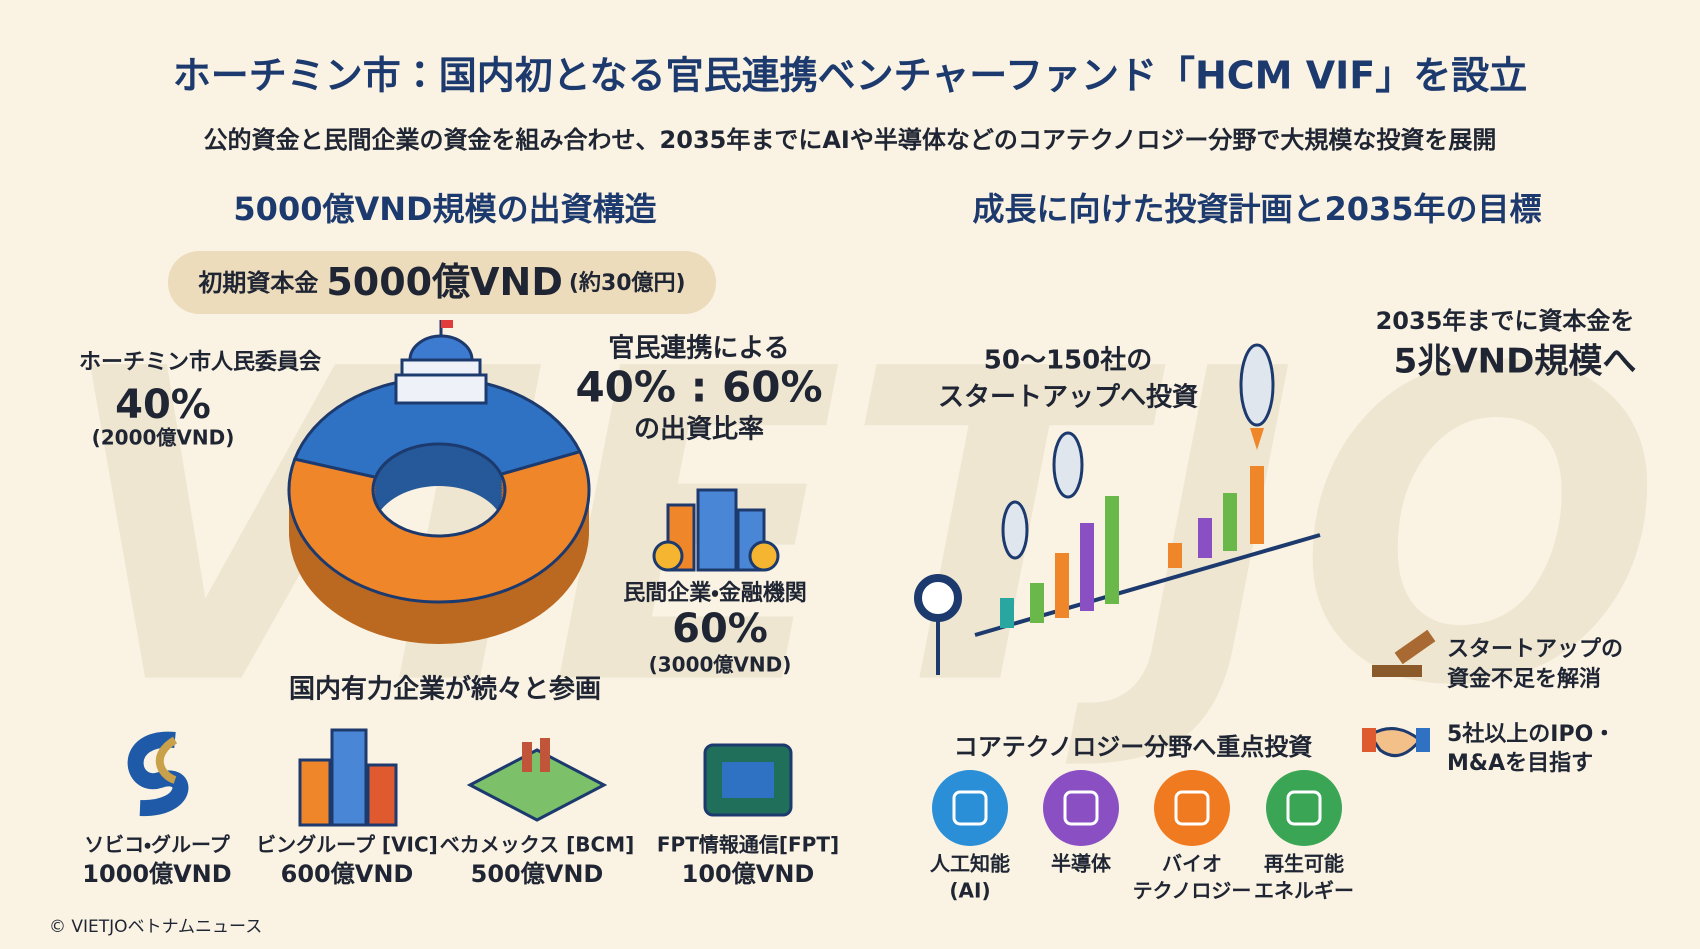 The height and width of the screenshot is (949, 1700). What do you see at coordinates (537, 845) in the screenshot?
I see `company-name: ベカメックス [BCM]` at bounding box center [537, 845].